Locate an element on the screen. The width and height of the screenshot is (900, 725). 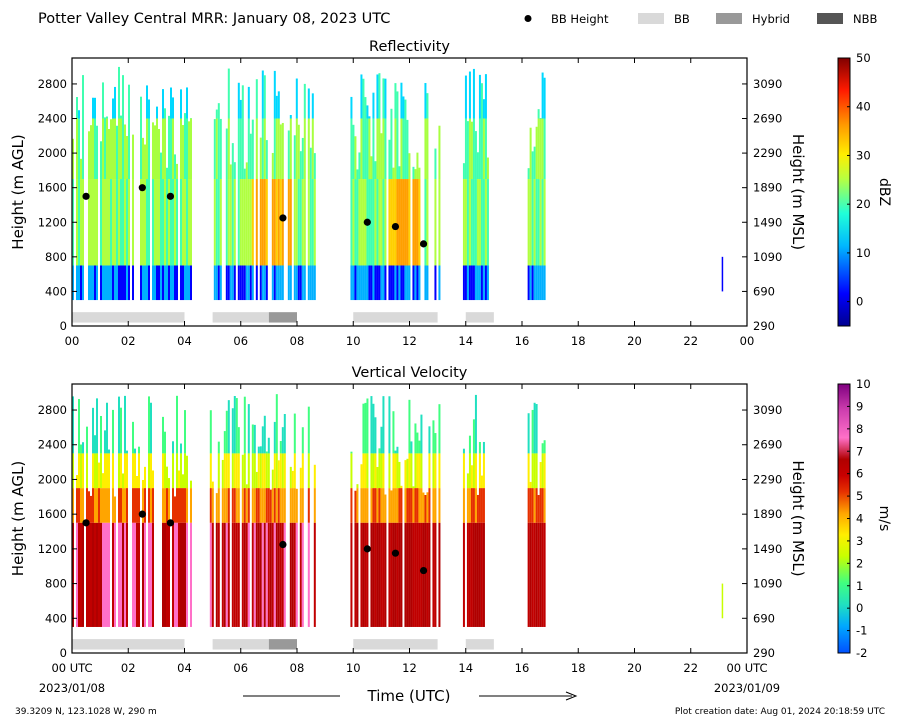
y-tick-label: 800 is located at coordinates (56, 257).